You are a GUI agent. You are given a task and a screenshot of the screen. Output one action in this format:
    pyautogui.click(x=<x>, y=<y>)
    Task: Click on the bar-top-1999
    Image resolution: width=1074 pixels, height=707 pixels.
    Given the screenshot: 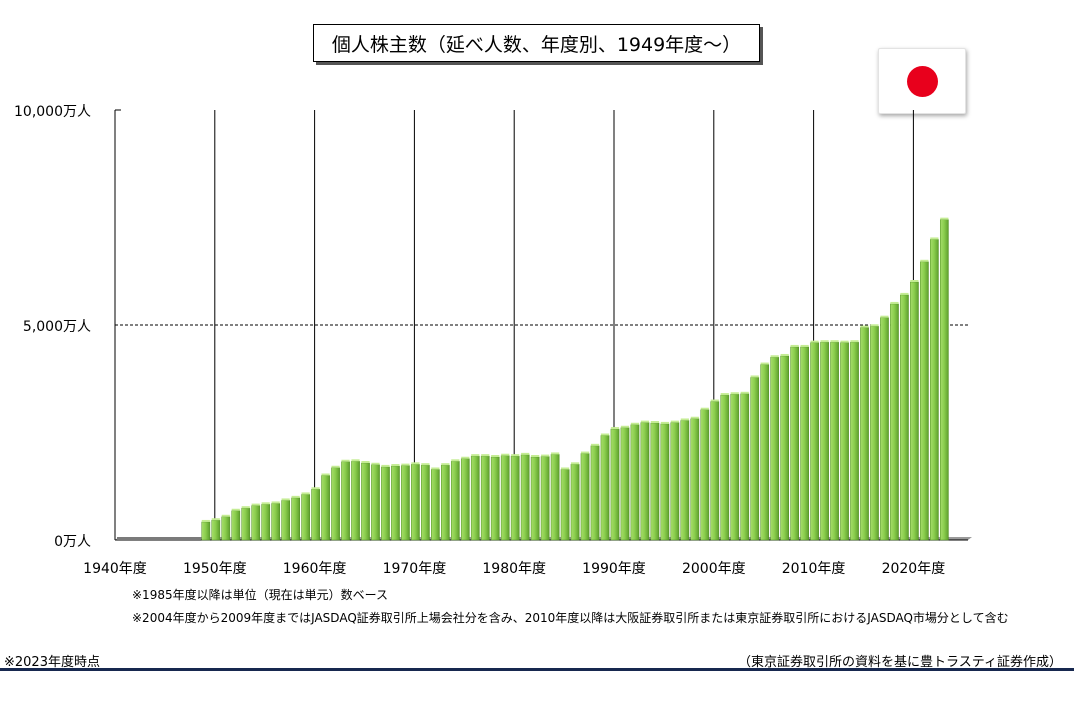 What is the action you would take?
    pyautogui.click(x=704, y=408)
    